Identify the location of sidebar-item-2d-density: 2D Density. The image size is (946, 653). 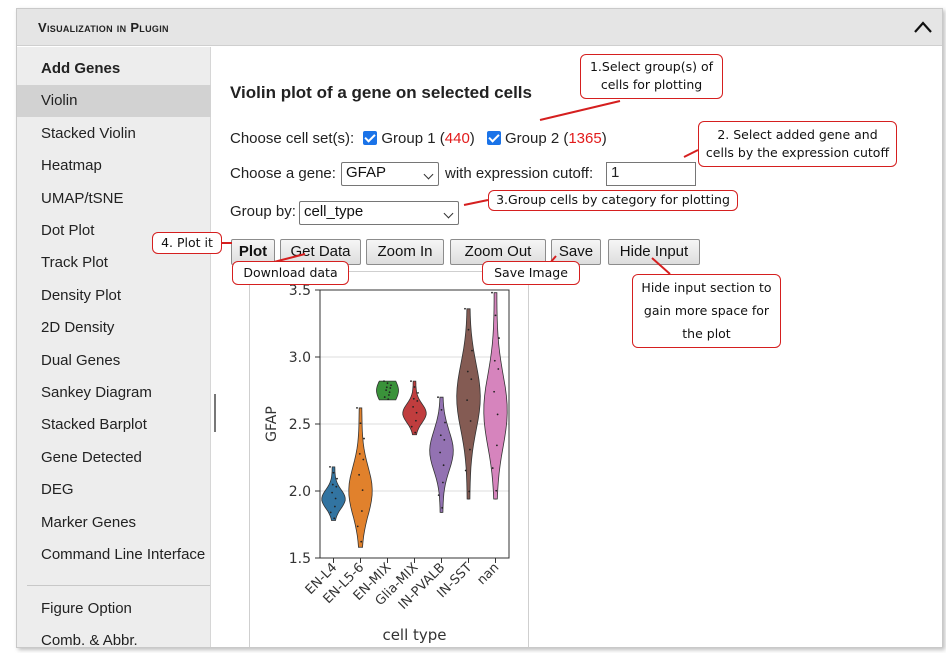
(78, 328).